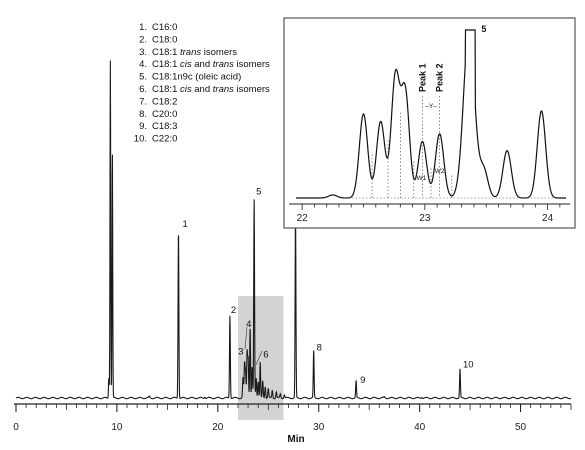  I want to click on inset-x-axis: 22 23 24, so click(429, 213).